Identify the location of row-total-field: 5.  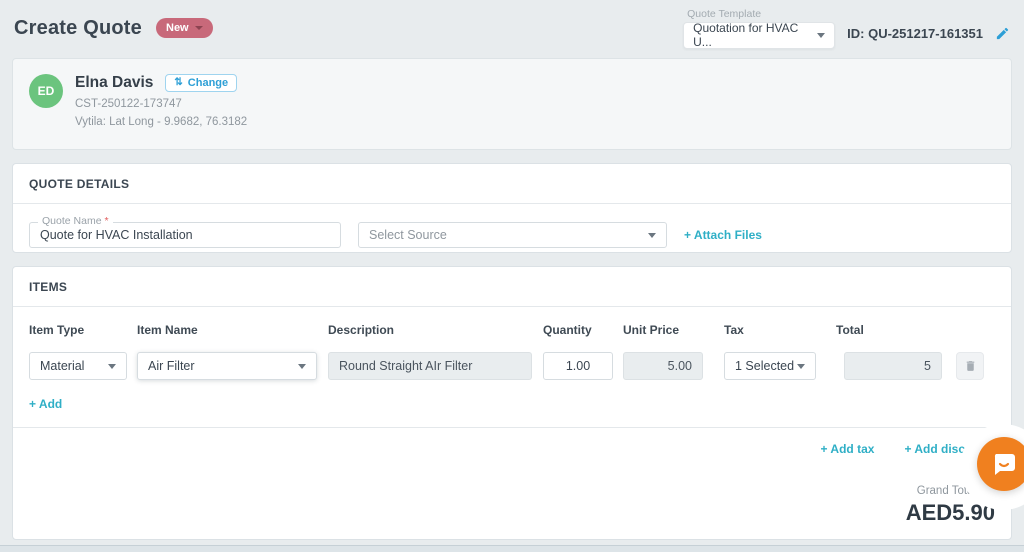
(893, 366).